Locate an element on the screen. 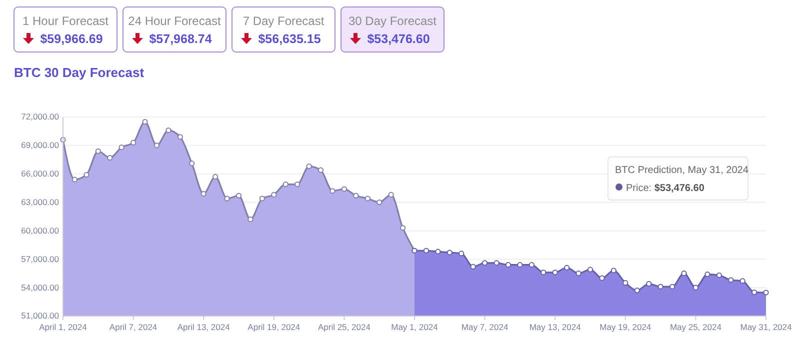  x-tick-label: April 13, 2024 is located at coordinates (203, 327).